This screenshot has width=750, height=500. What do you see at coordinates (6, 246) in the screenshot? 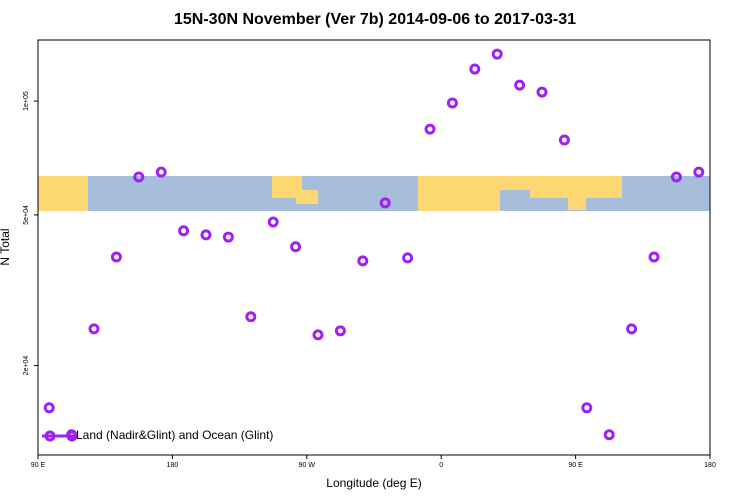
I see `y-axis-label: N Total` at bounding box center [6, 246].